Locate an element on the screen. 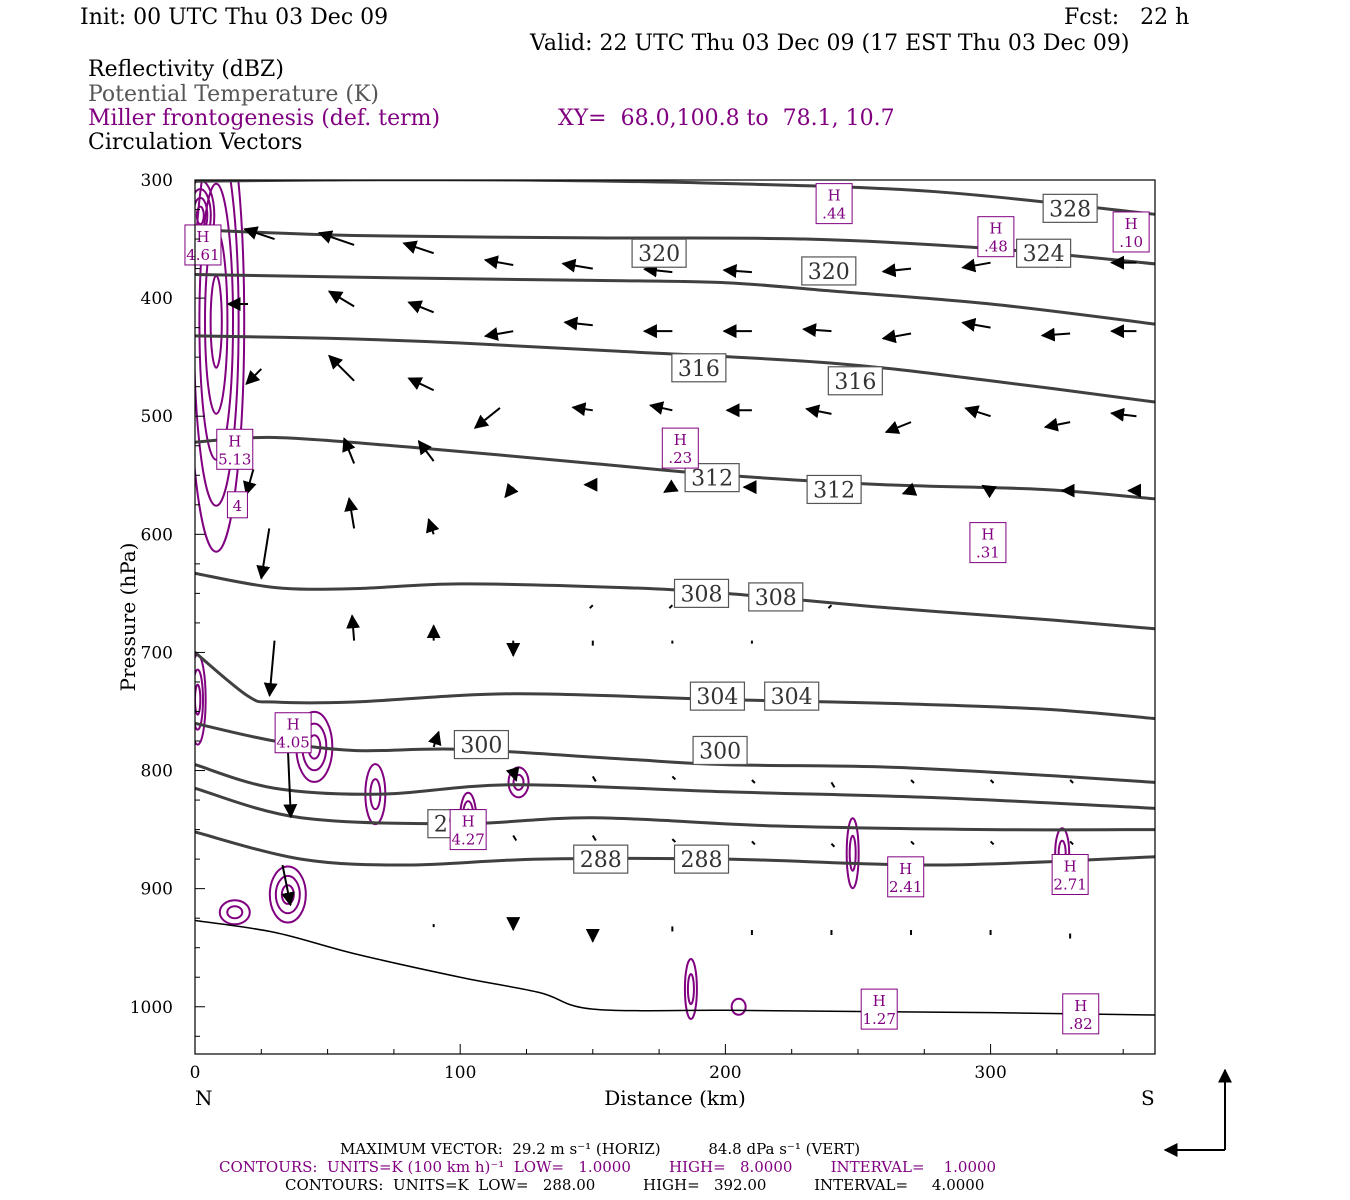 The width and height of the screenshot is (1350, 1200). x-tick-label: 100 is located at coordinates (460, 1073).